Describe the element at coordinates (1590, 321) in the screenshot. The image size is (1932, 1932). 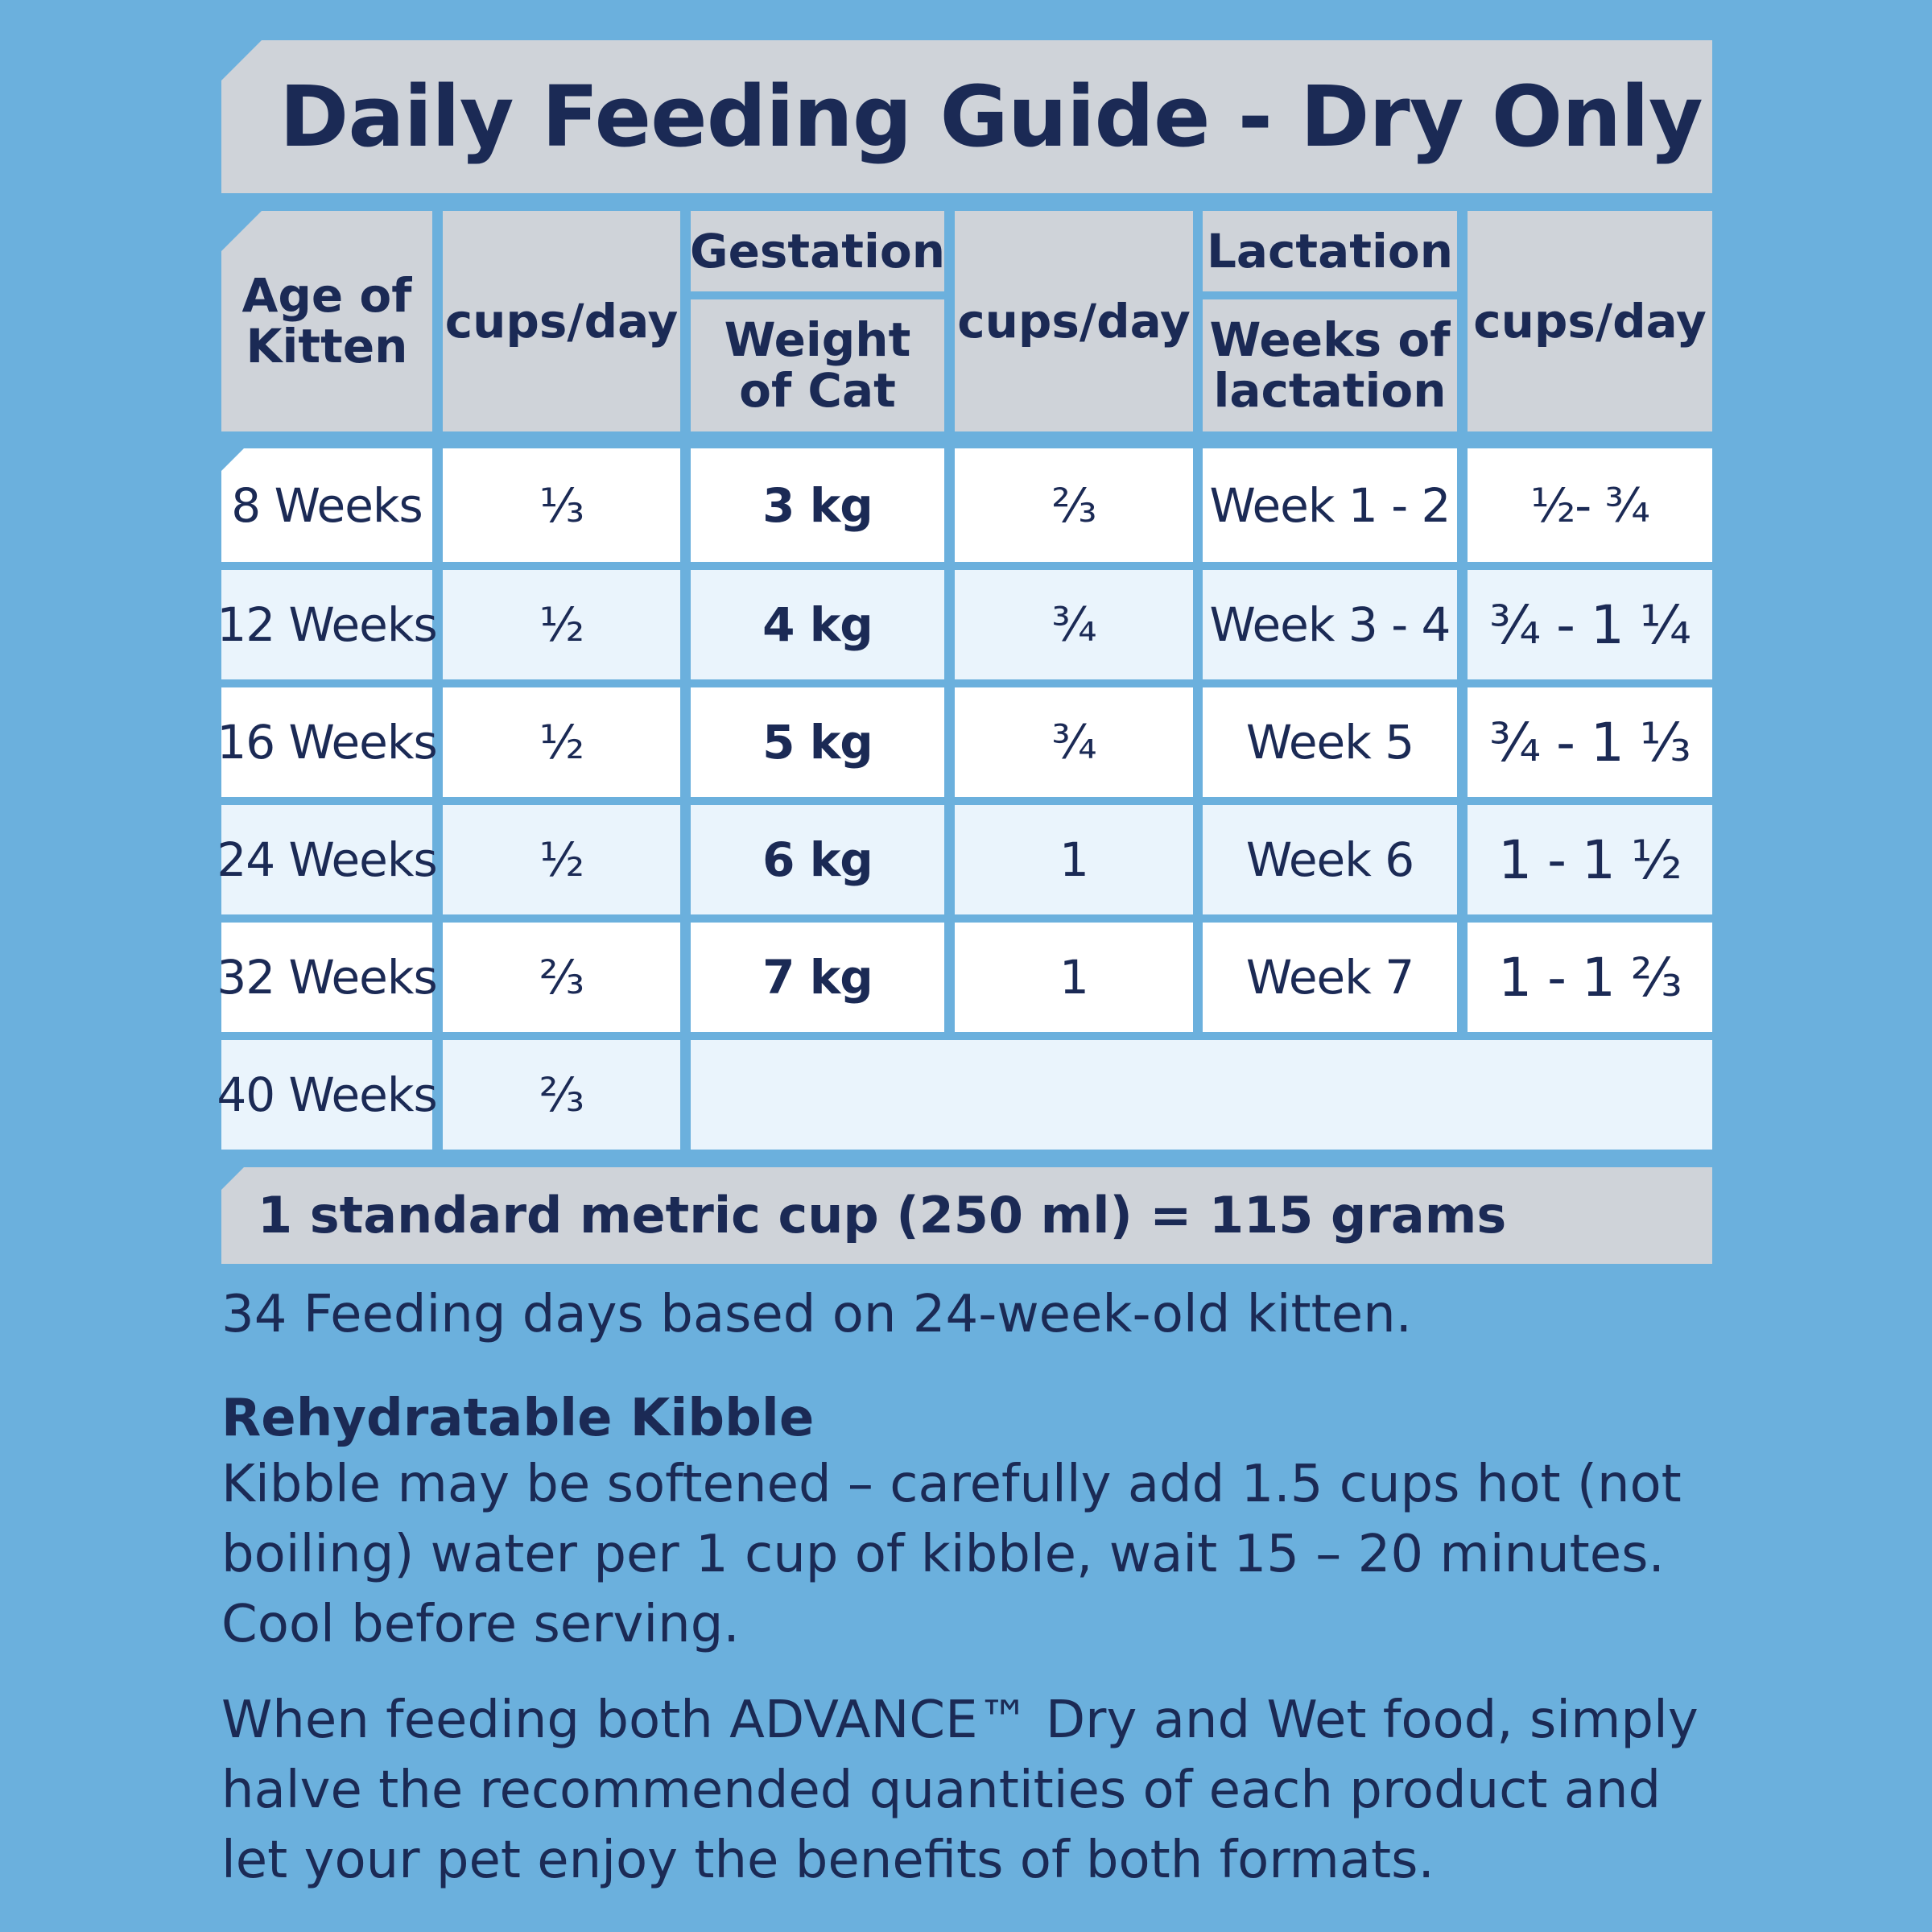
I see `header-cups-day-lactation: cups/day` at that location.